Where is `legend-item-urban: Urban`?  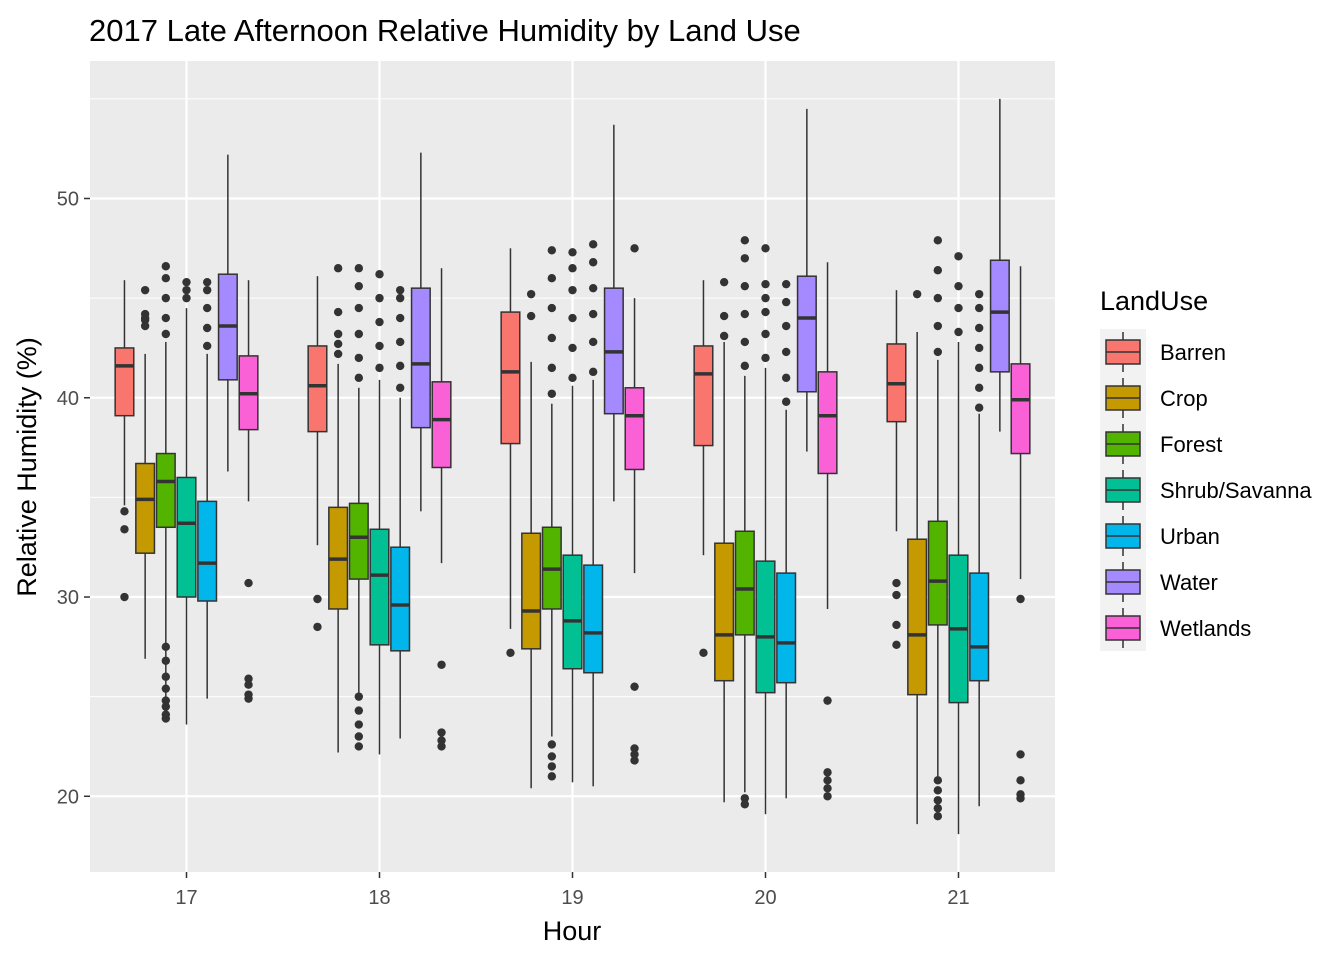
legend-item-urban: Urban is located at coordinates (1162, 536).